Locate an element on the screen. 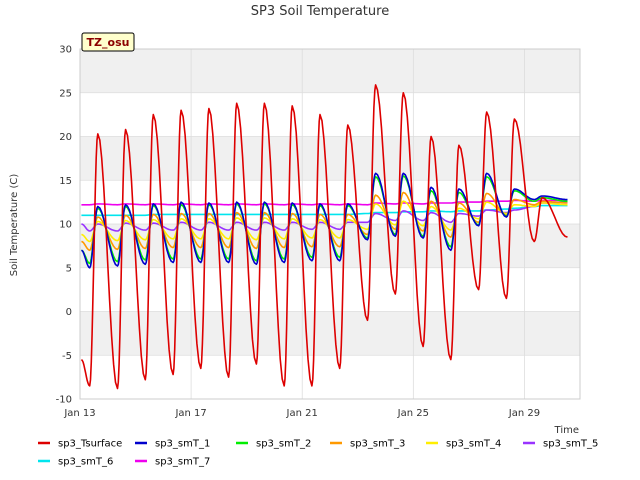  legend-label: sp3_smT_5 is located at coordinates (570, 444).